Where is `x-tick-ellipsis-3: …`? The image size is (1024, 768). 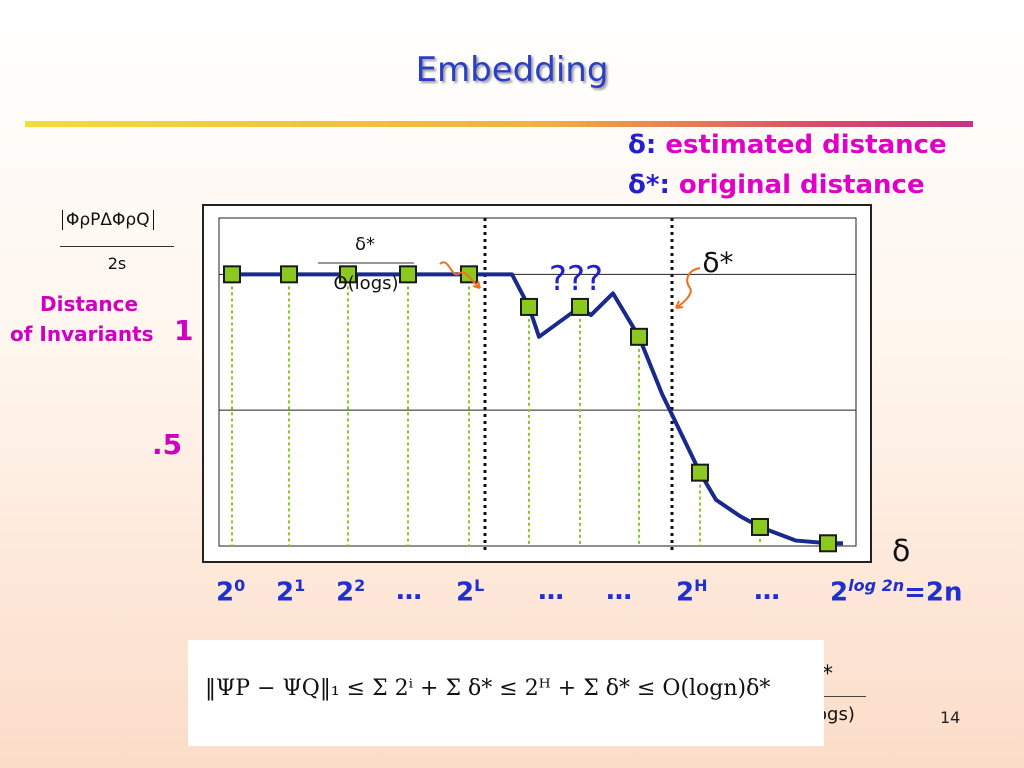 x-tick-ellipsis-3: … is located at coordinates (619, 591).